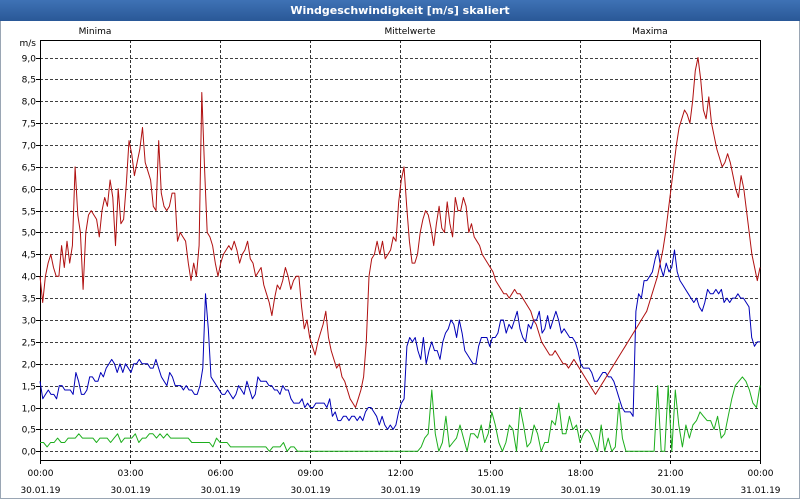  I want to click on y-tick-label: 1,0, so click(29, 410).